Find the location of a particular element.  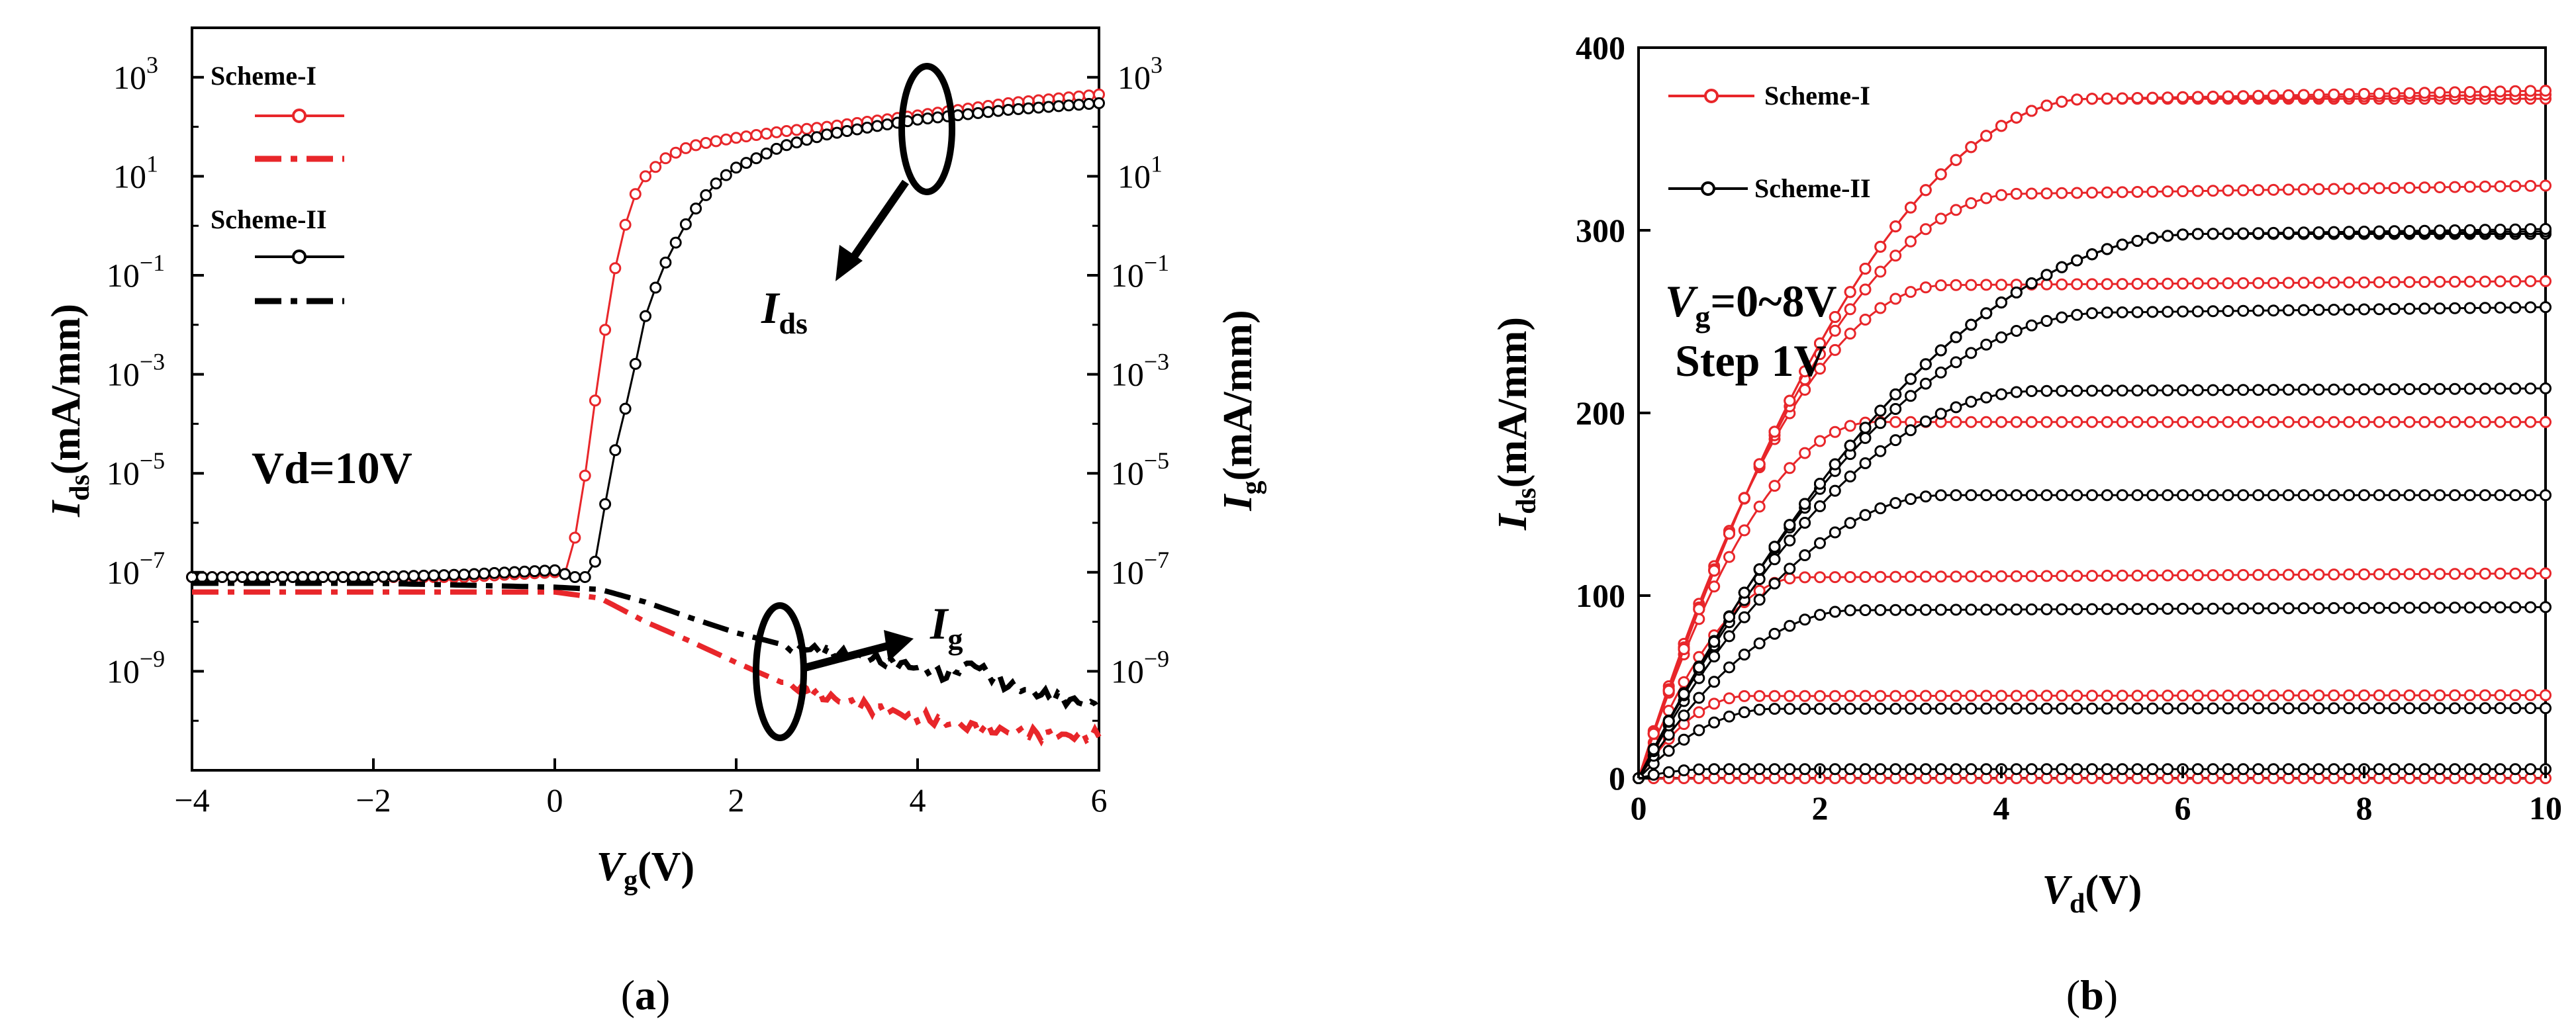

panel-b-x-tick-label: 2 is located at coordinates (1820, 808).